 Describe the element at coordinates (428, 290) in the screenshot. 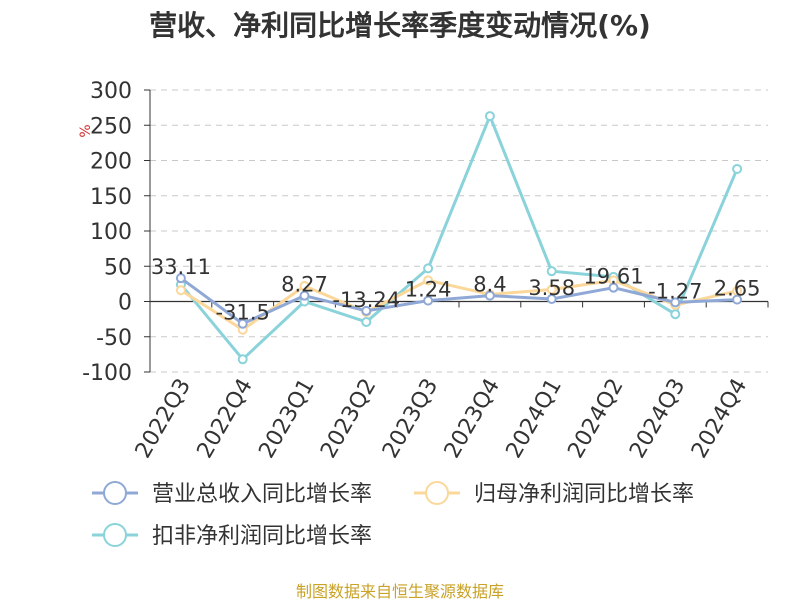

I see `data-label: 1.24` at that location.